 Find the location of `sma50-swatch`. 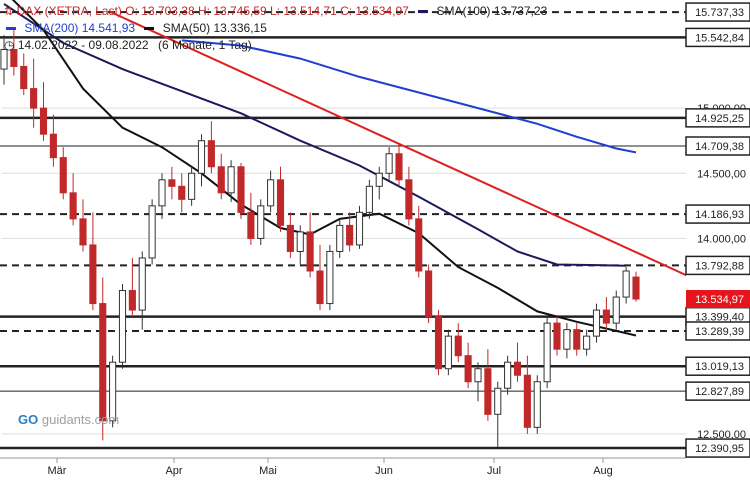

sma50-swatch is located at coordinates (149, 29).